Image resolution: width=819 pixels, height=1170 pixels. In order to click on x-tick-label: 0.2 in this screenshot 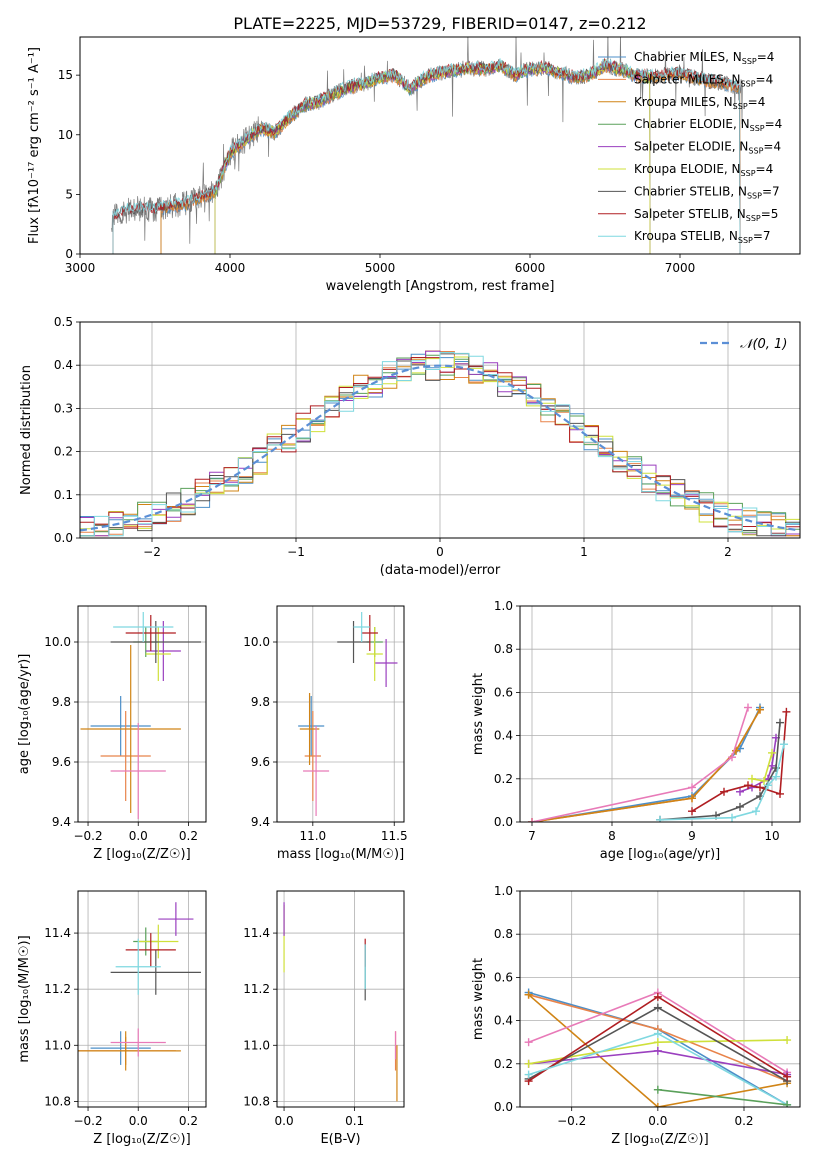, I will do `click(188, 1121)`.